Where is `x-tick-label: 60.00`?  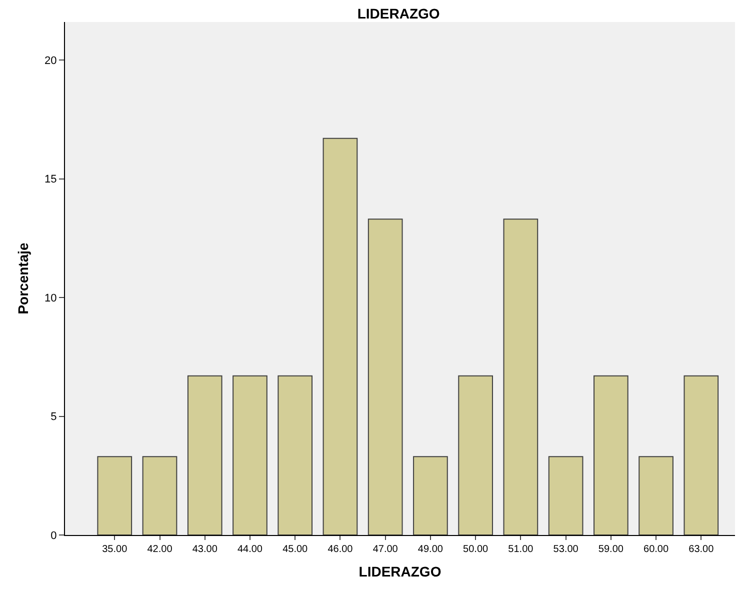 x-tick-label: 60.00 is located at coordinates (656, 549).